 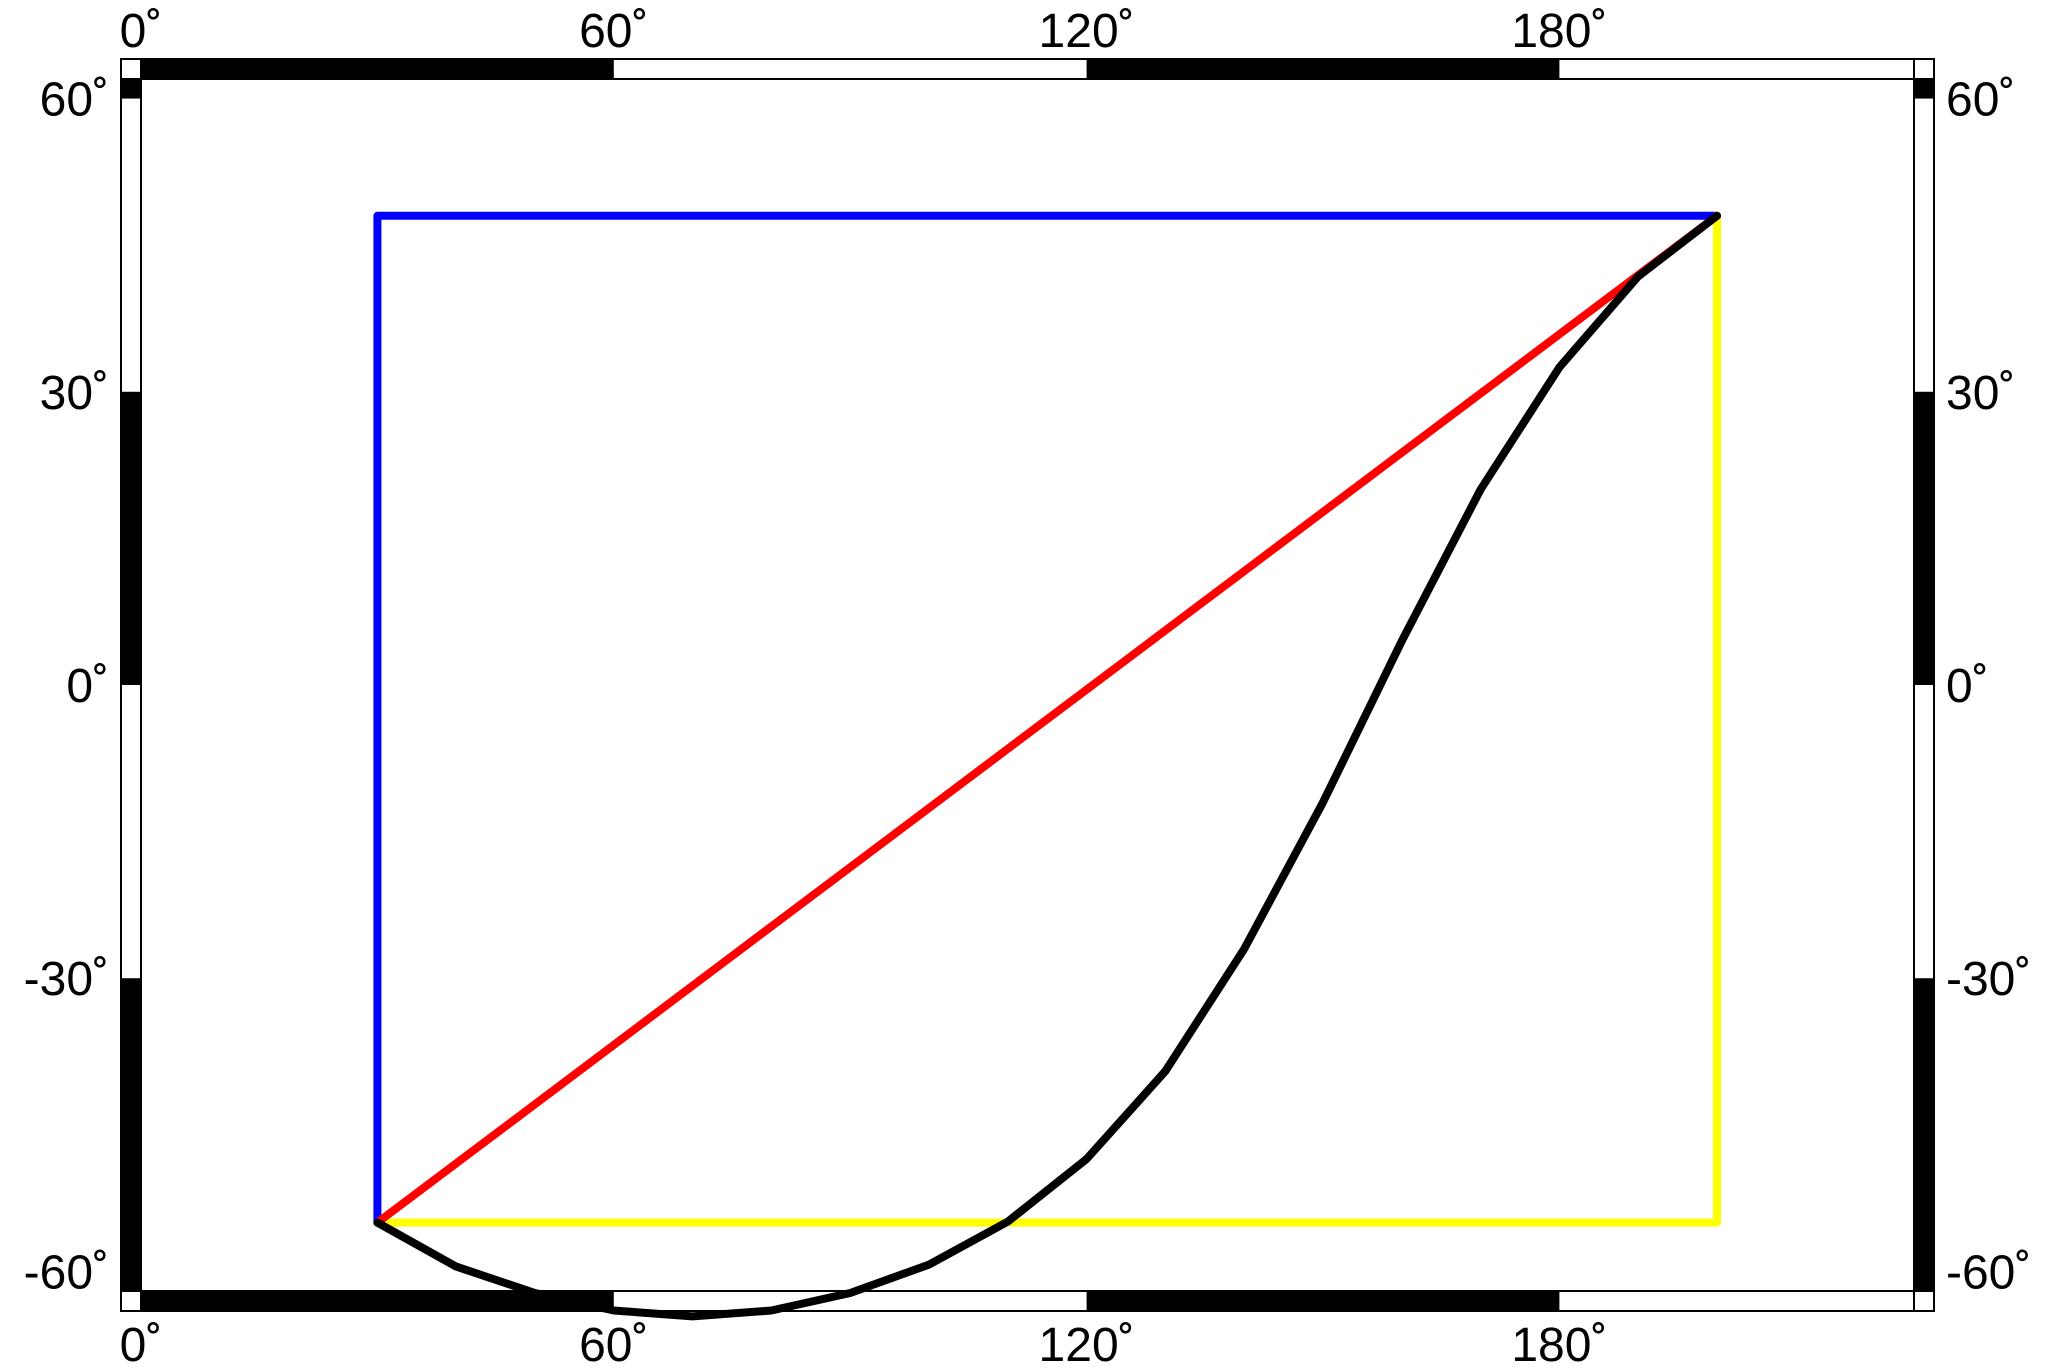 I want to click on lat-tick-label-right: 30˚, so click(x=1980, y=393).